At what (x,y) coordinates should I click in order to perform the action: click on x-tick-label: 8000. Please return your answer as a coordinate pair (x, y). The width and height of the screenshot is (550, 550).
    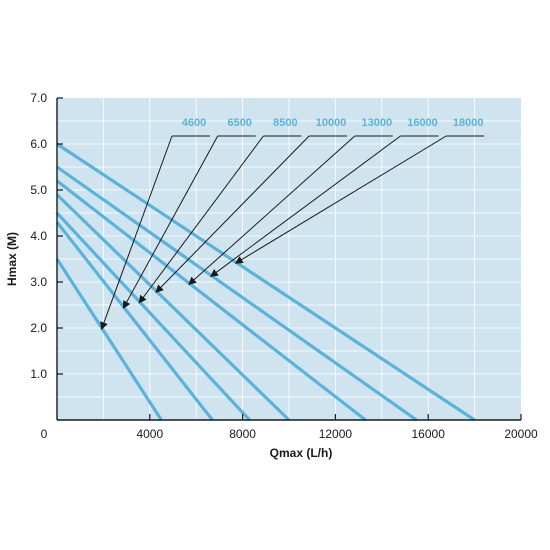
    Looking at the image, I should click on (242, 434).